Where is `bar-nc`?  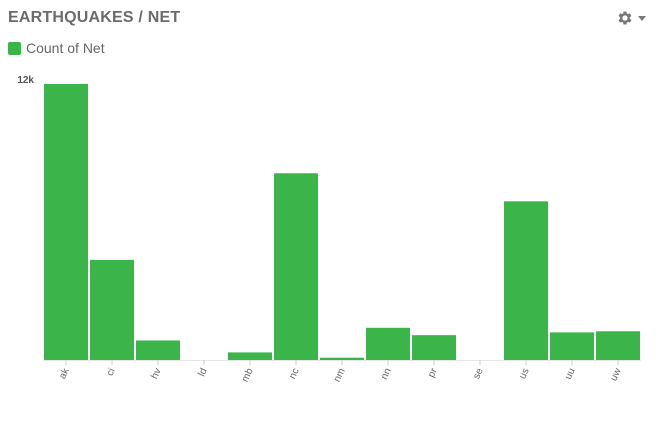 bar-nc is located at coordinates (296, 266).